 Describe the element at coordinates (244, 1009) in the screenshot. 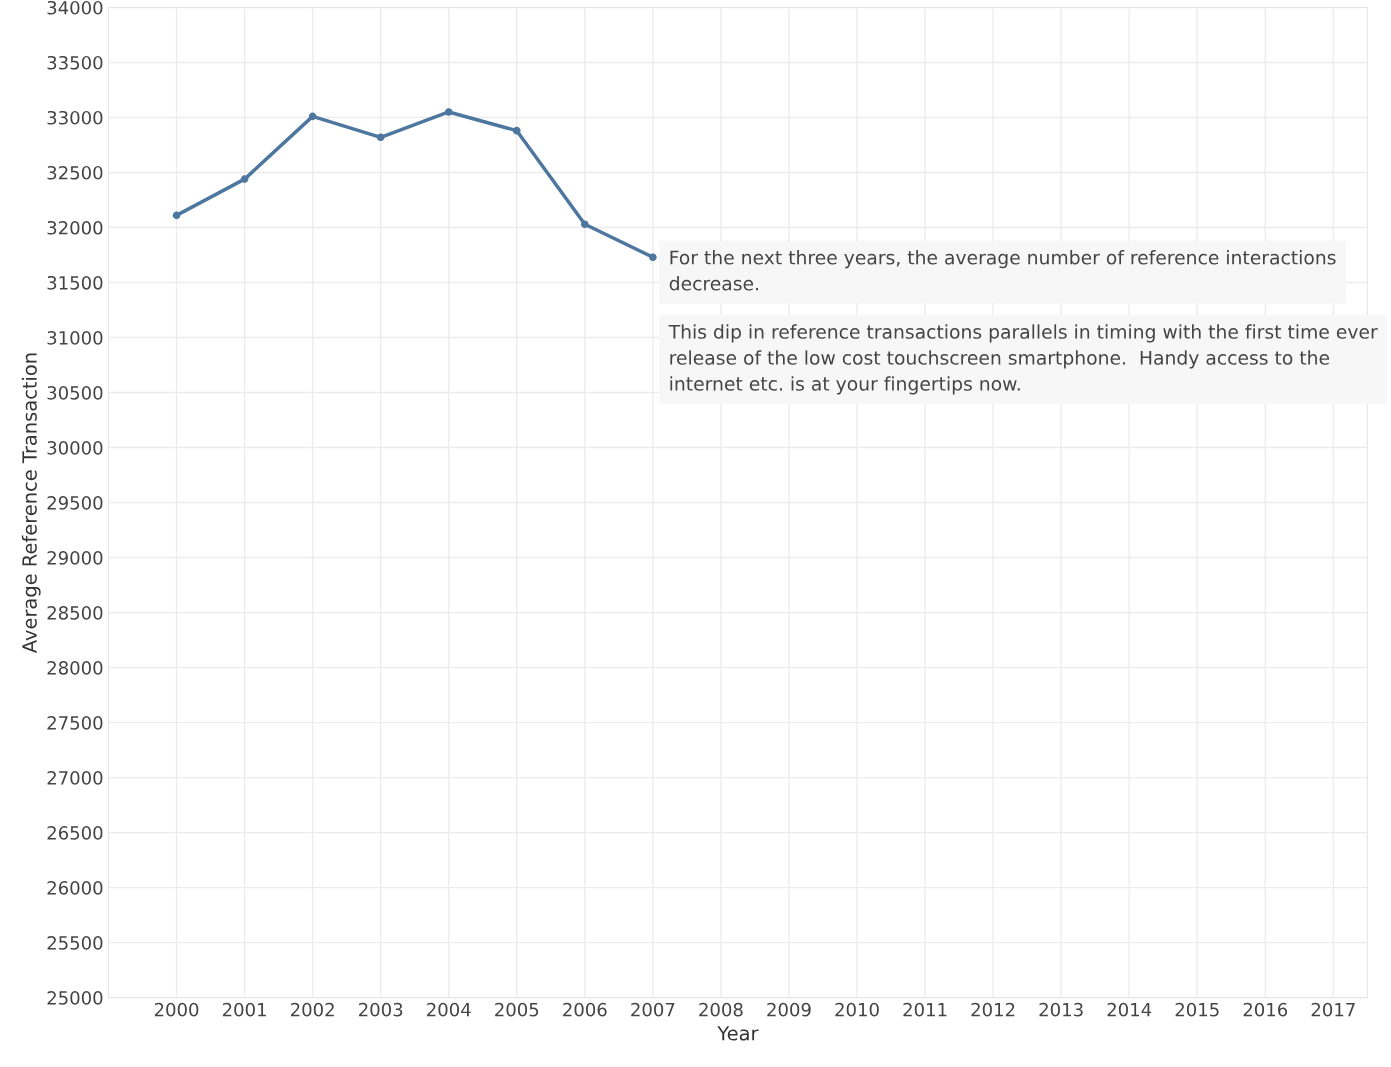

I see `x-tick-label: 2001` at that location.